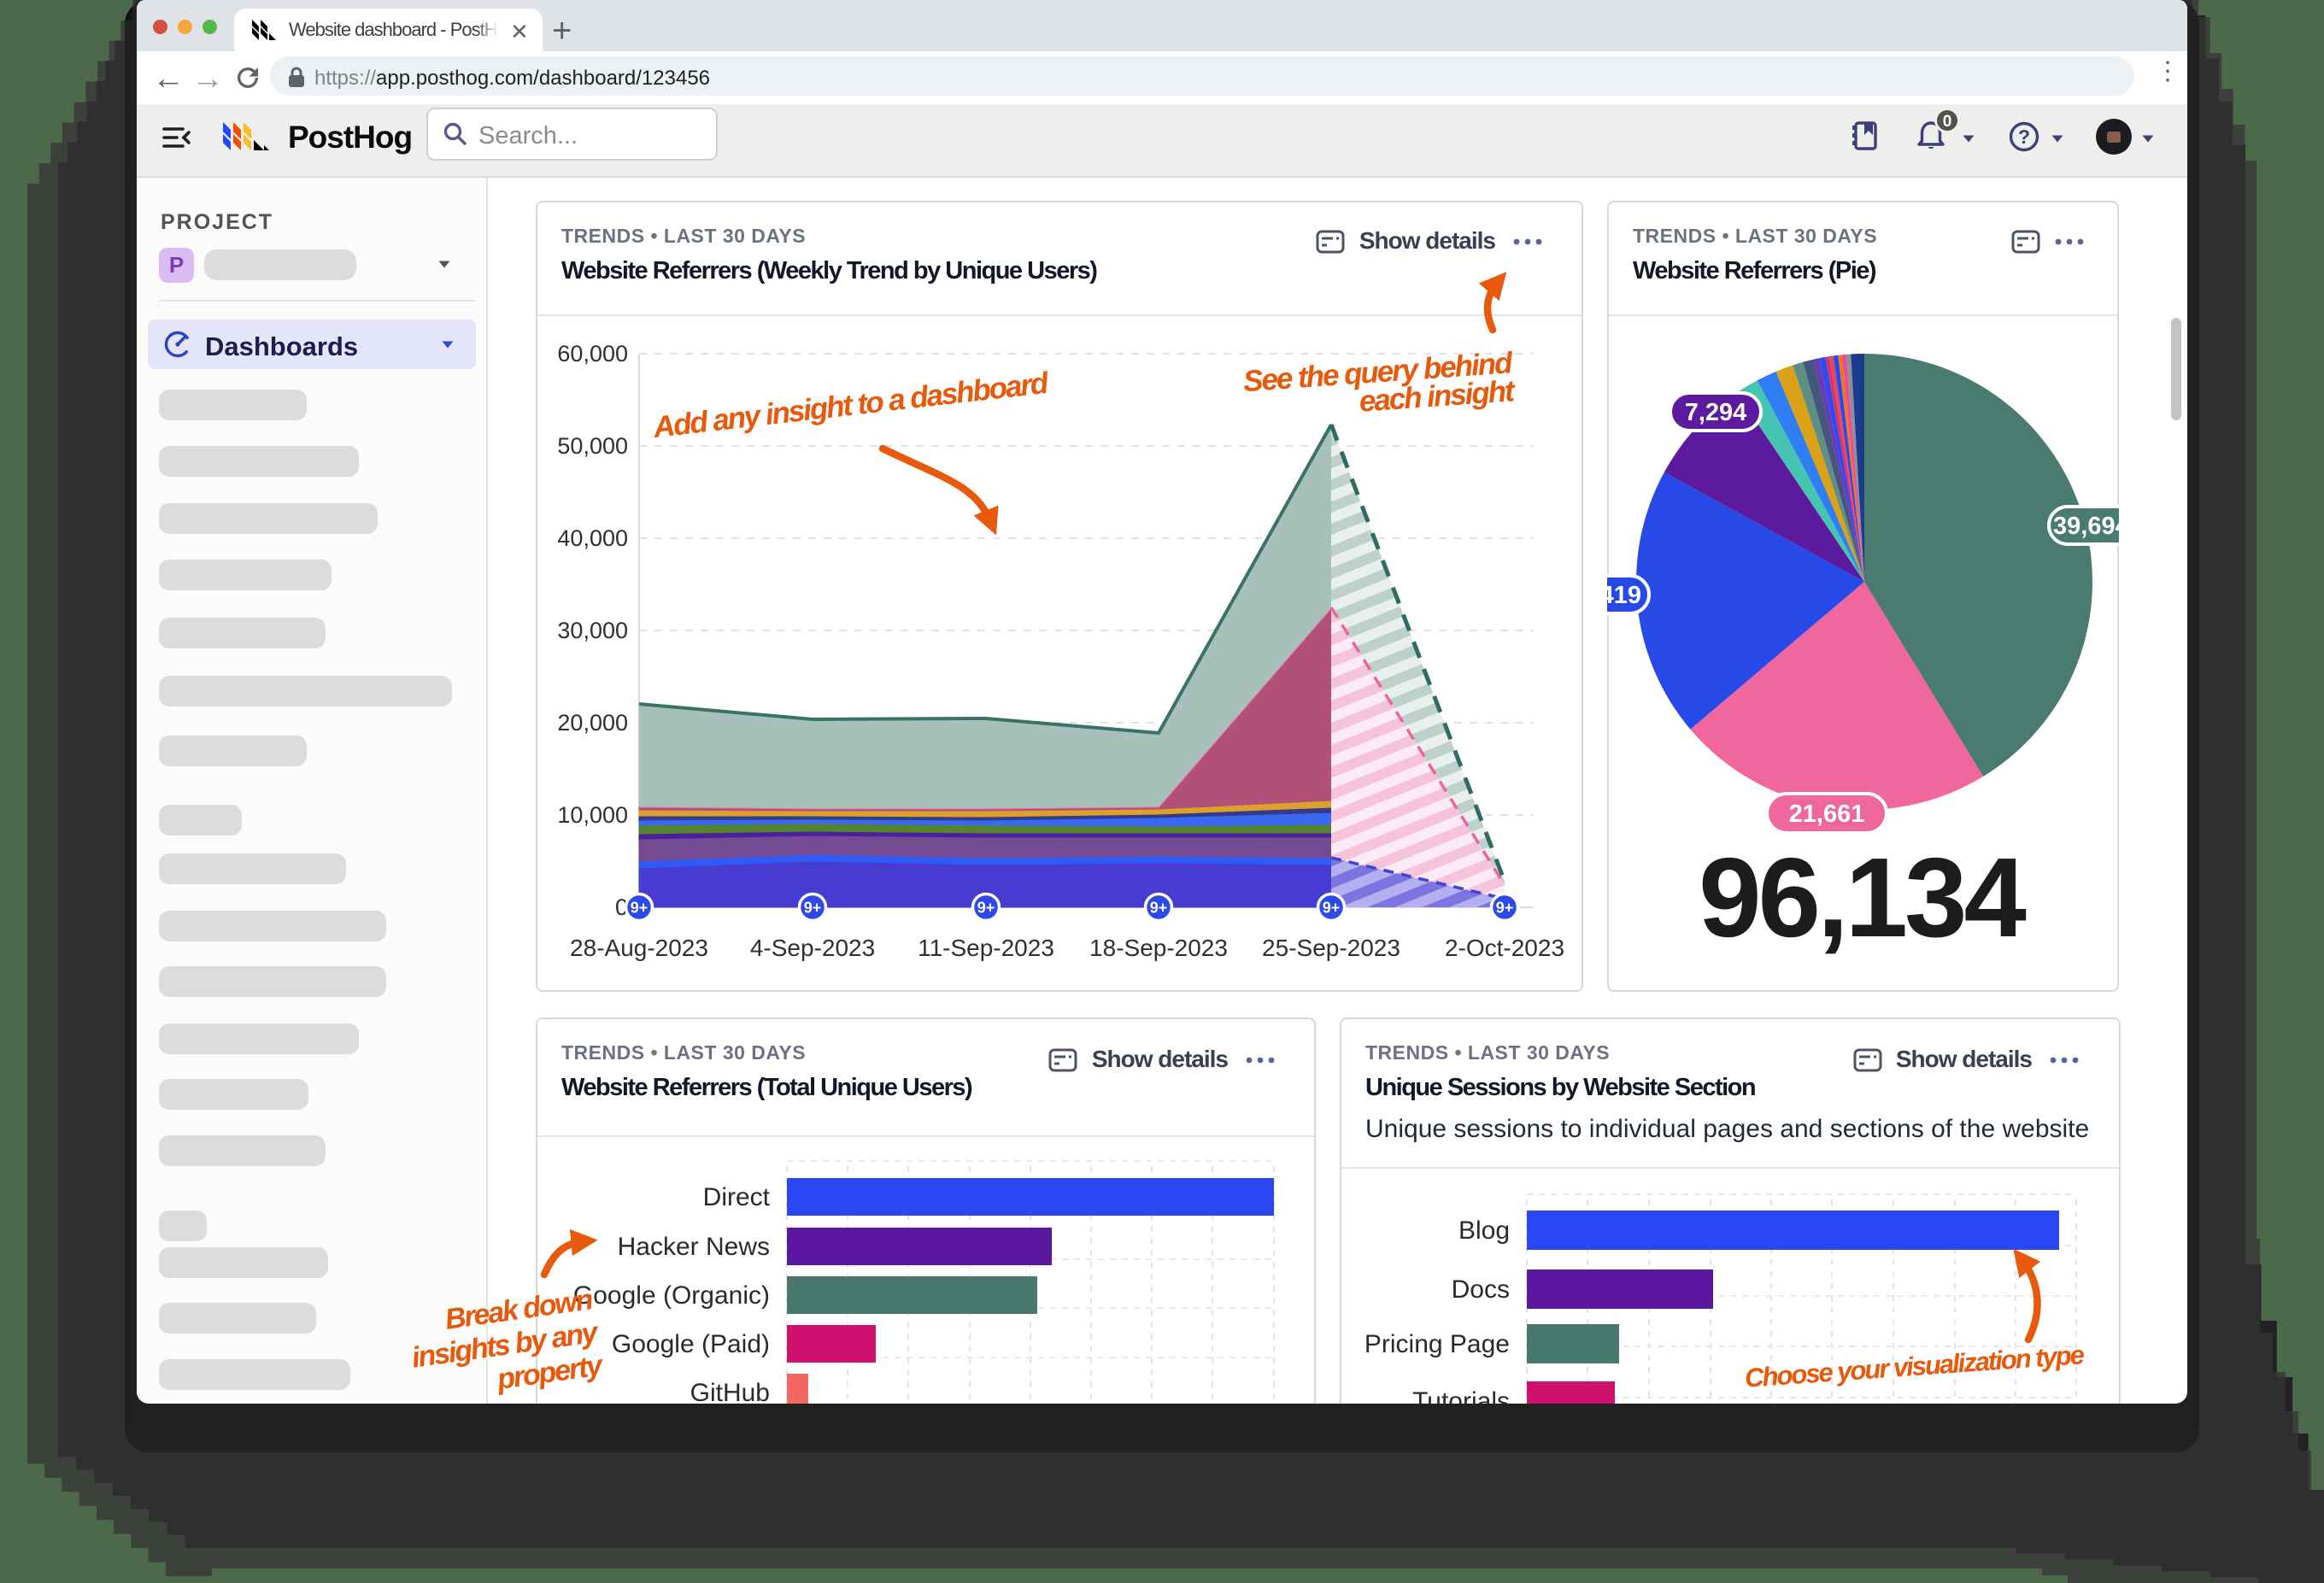 This screenshot has width=2324, height=1583. What do you see at coordinates (691, 1344) in the screenshot?
I see `svg-text: Google (Paid)` at bounding box center [691, 1344].